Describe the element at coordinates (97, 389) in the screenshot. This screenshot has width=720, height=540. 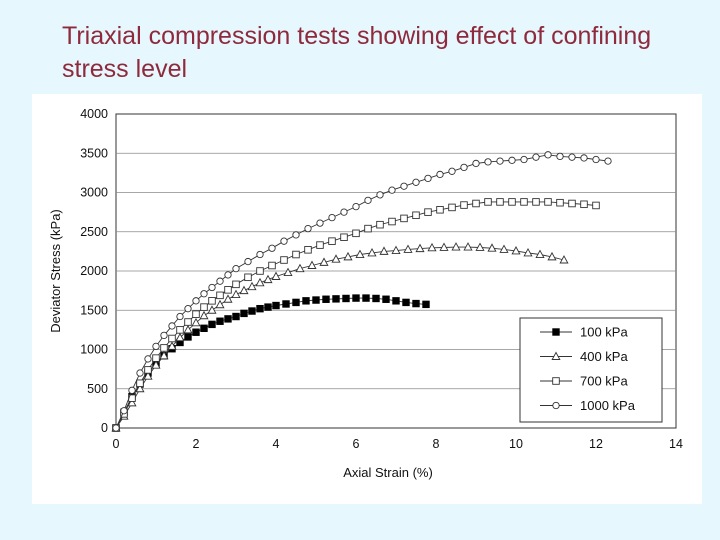
I see `y-tick-label: 500` at that location.